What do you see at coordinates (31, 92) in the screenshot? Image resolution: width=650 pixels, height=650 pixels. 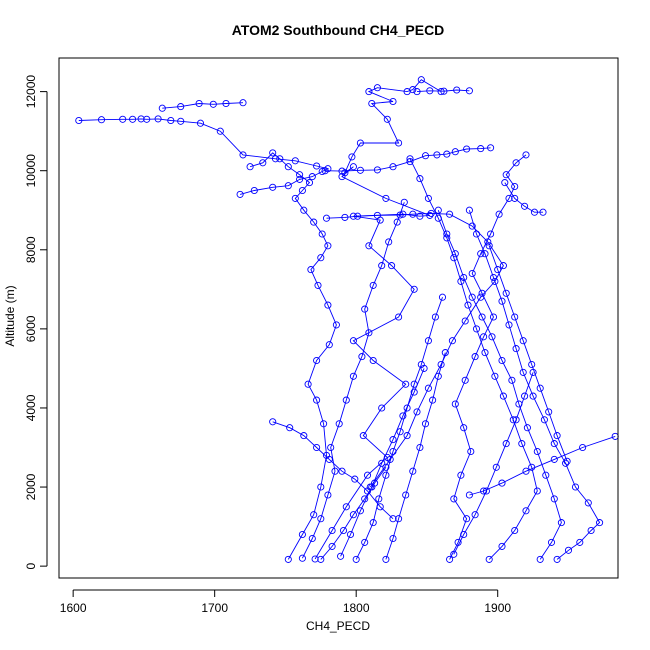 I see `y-tick-label: 12000` at bounding box center [31, 92].